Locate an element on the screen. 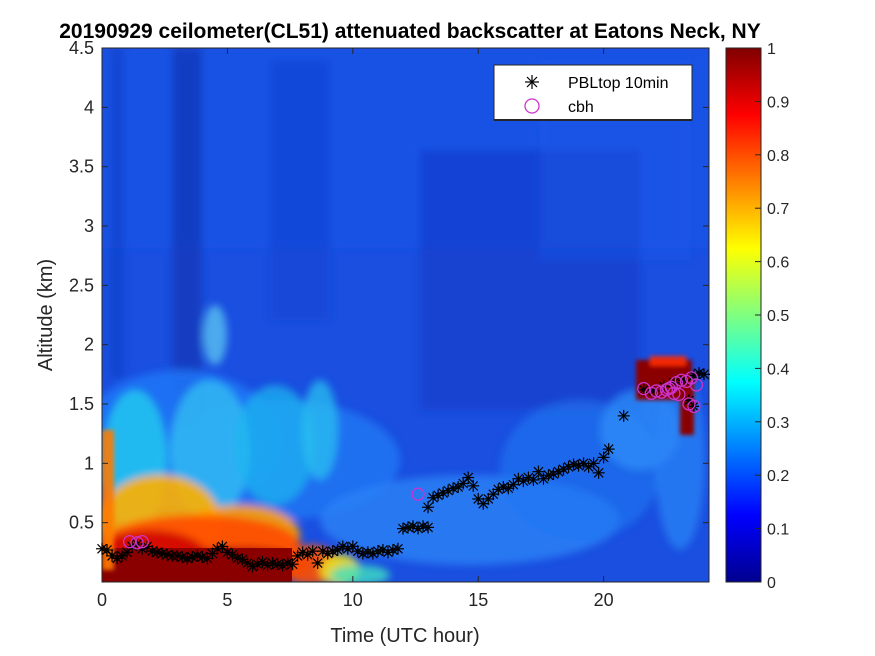  colorbar-tick-label: 0.2 is located at coordinates (778, 476).